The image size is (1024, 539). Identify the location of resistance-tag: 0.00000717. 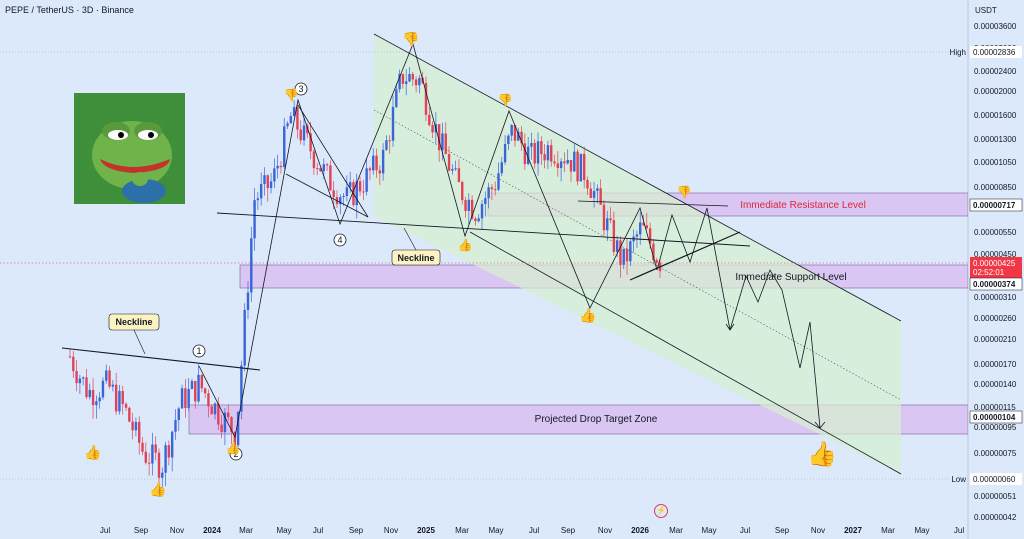
(994, 205).